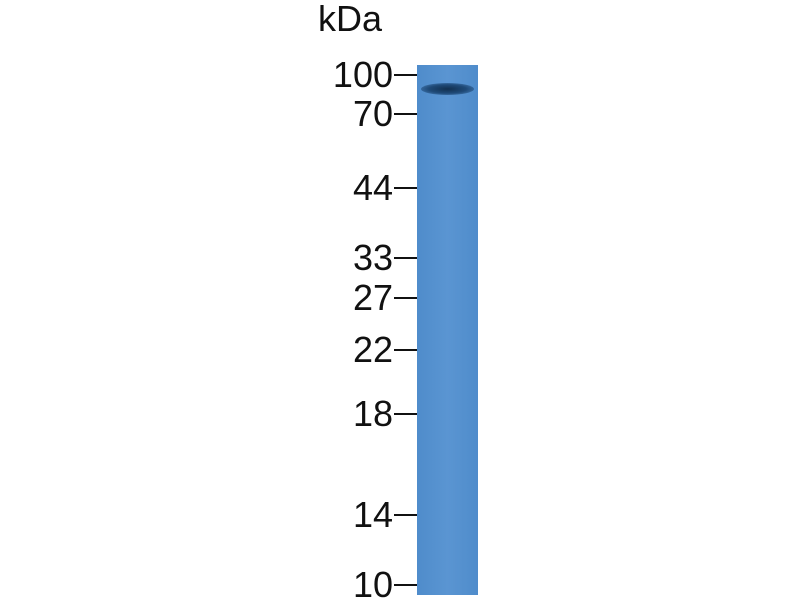 This screenshot has width=800, height=605. I want to click on marker-label: 70, so click(372, 113).